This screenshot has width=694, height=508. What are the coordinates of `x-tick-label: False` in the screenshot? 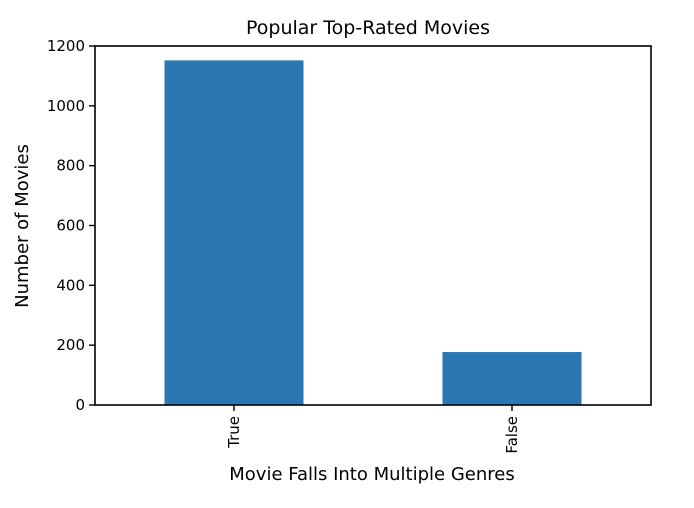 It's located at (512, 435).